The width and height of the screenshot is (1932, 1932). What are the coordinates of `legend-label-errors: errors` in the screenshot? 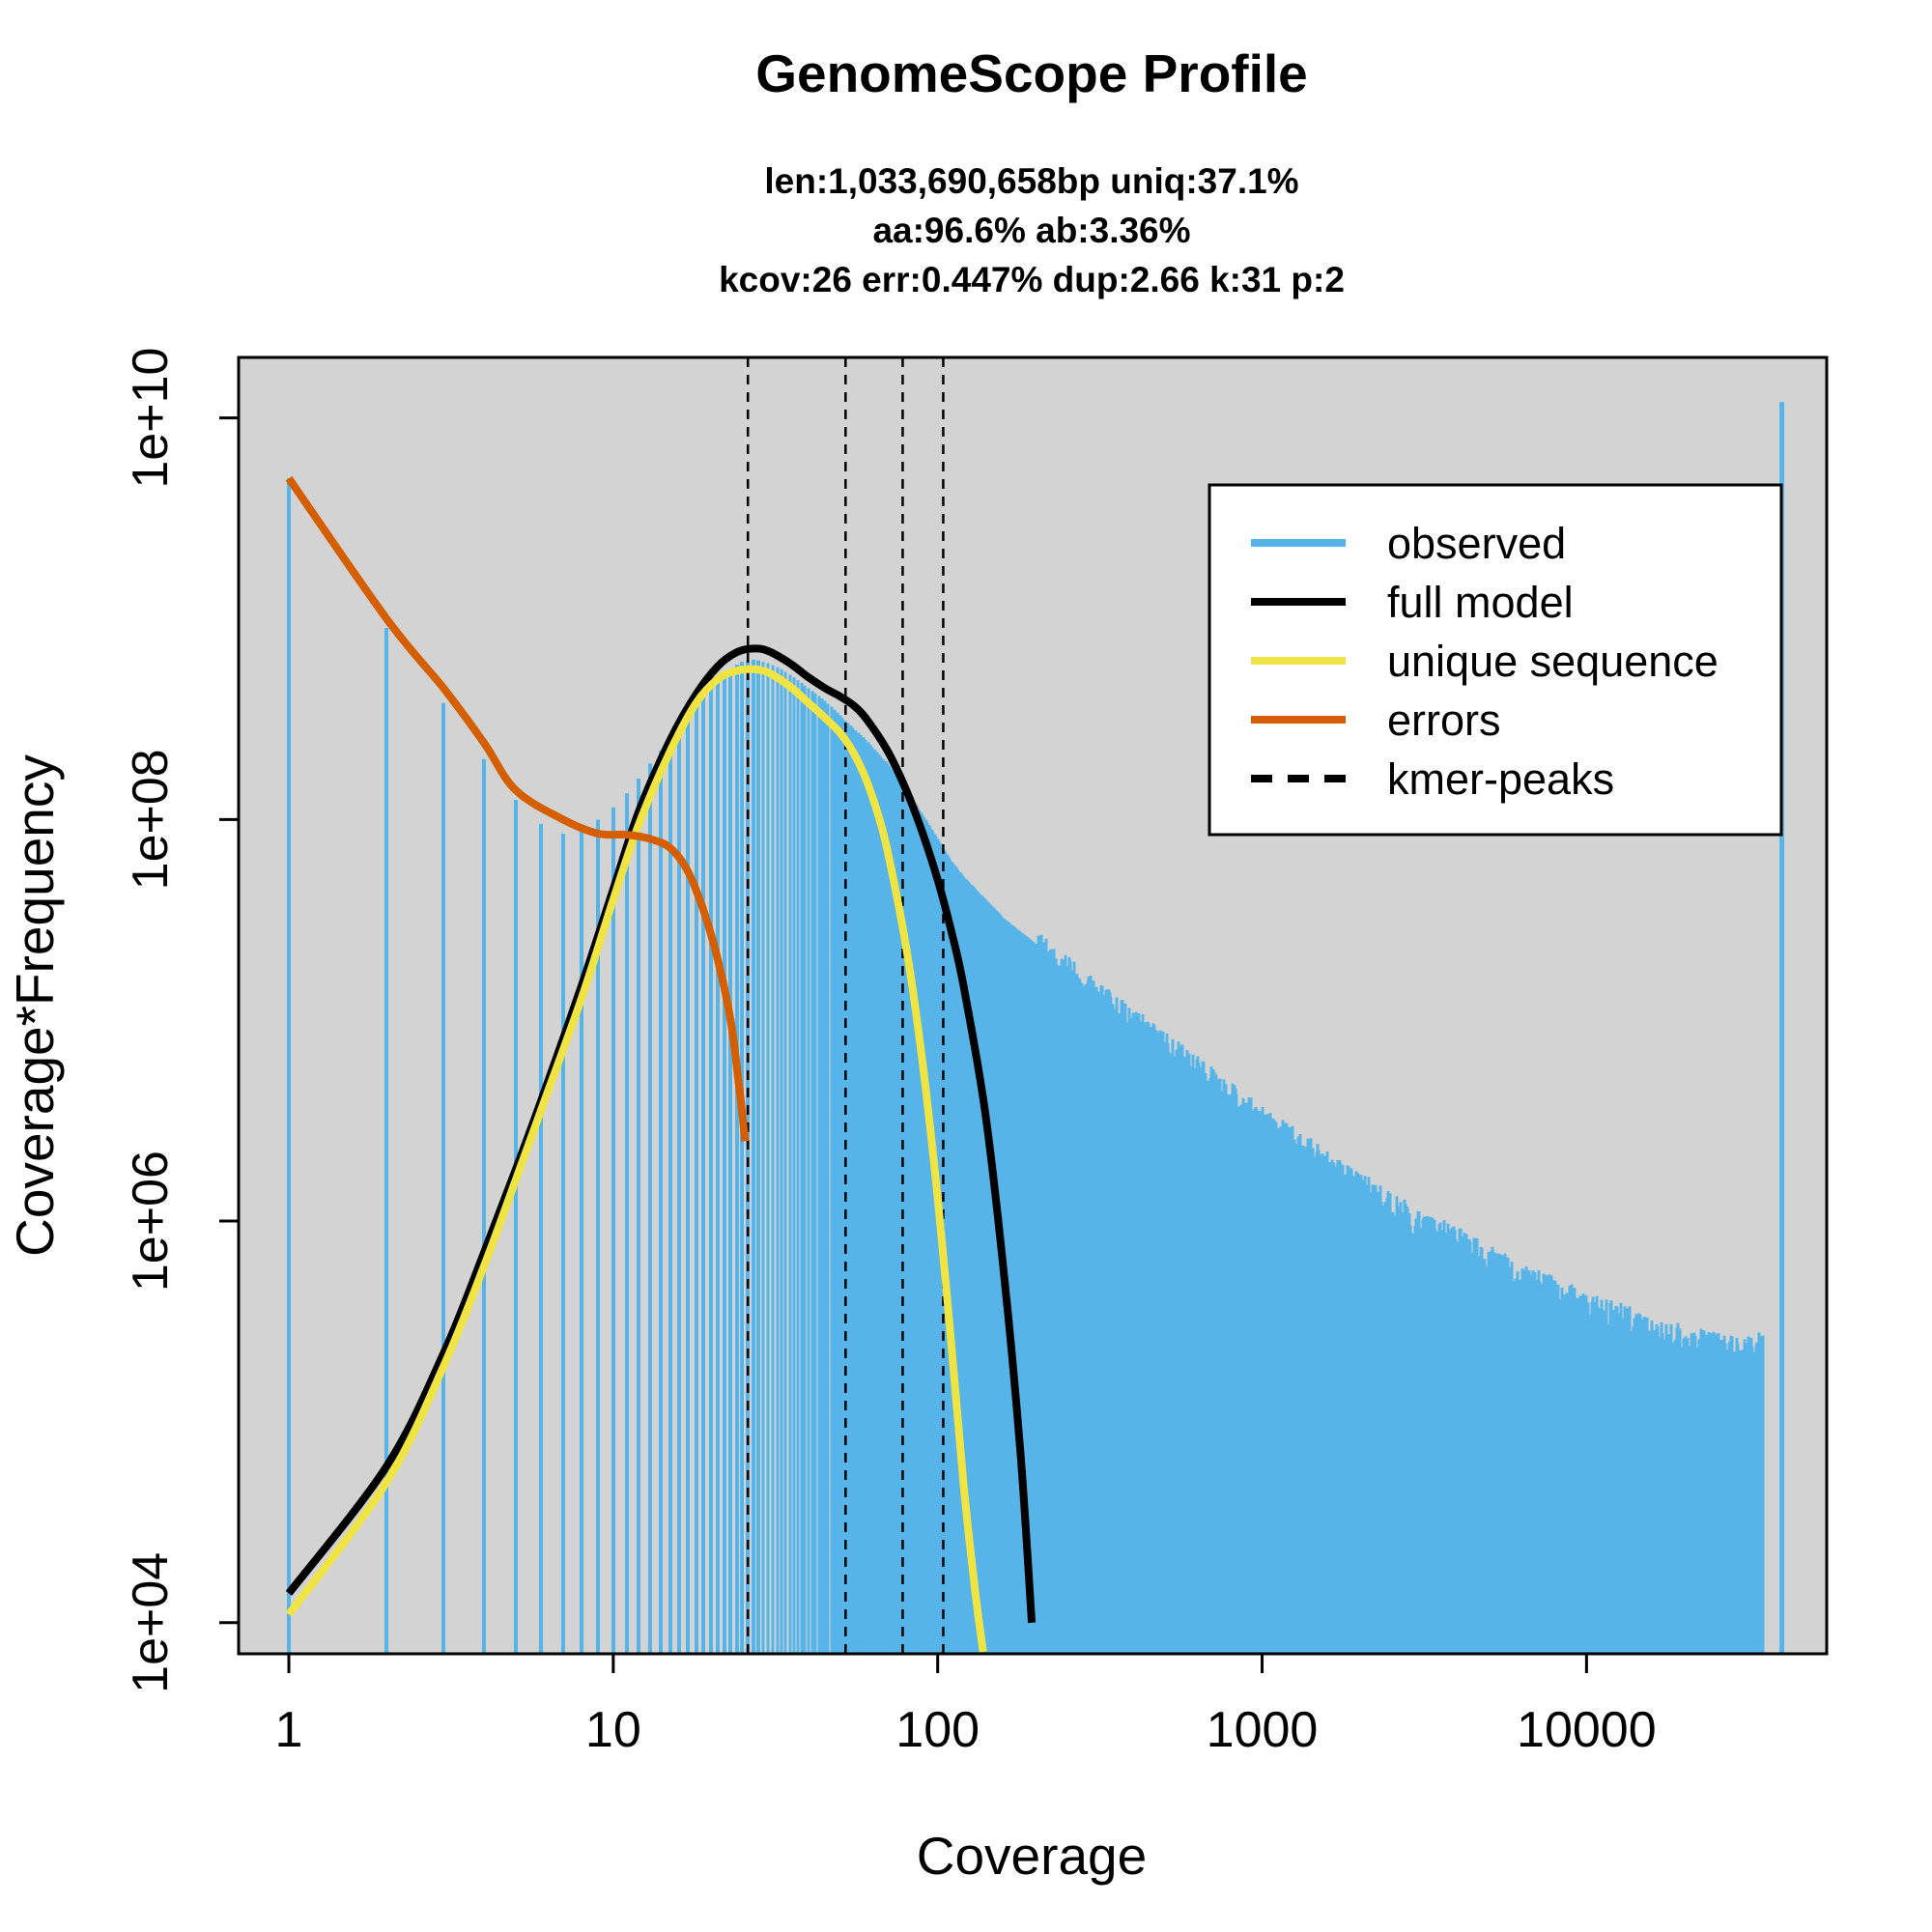 It's located at (1444, 720).